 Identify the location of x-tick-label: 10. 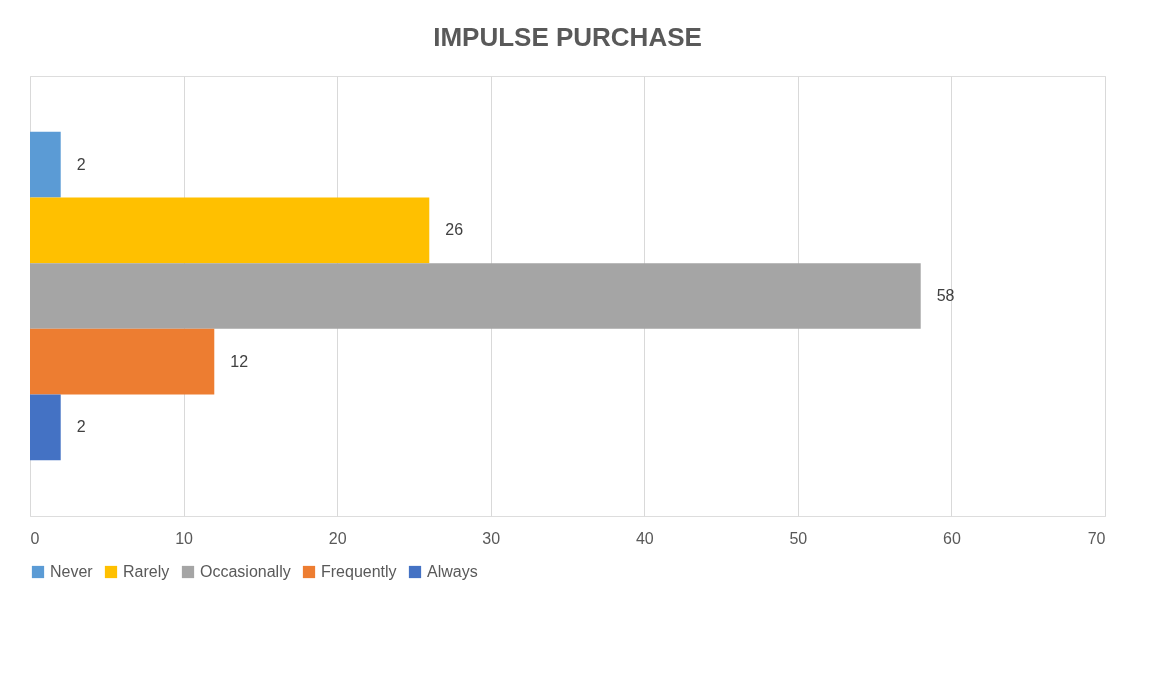
(184, 538).